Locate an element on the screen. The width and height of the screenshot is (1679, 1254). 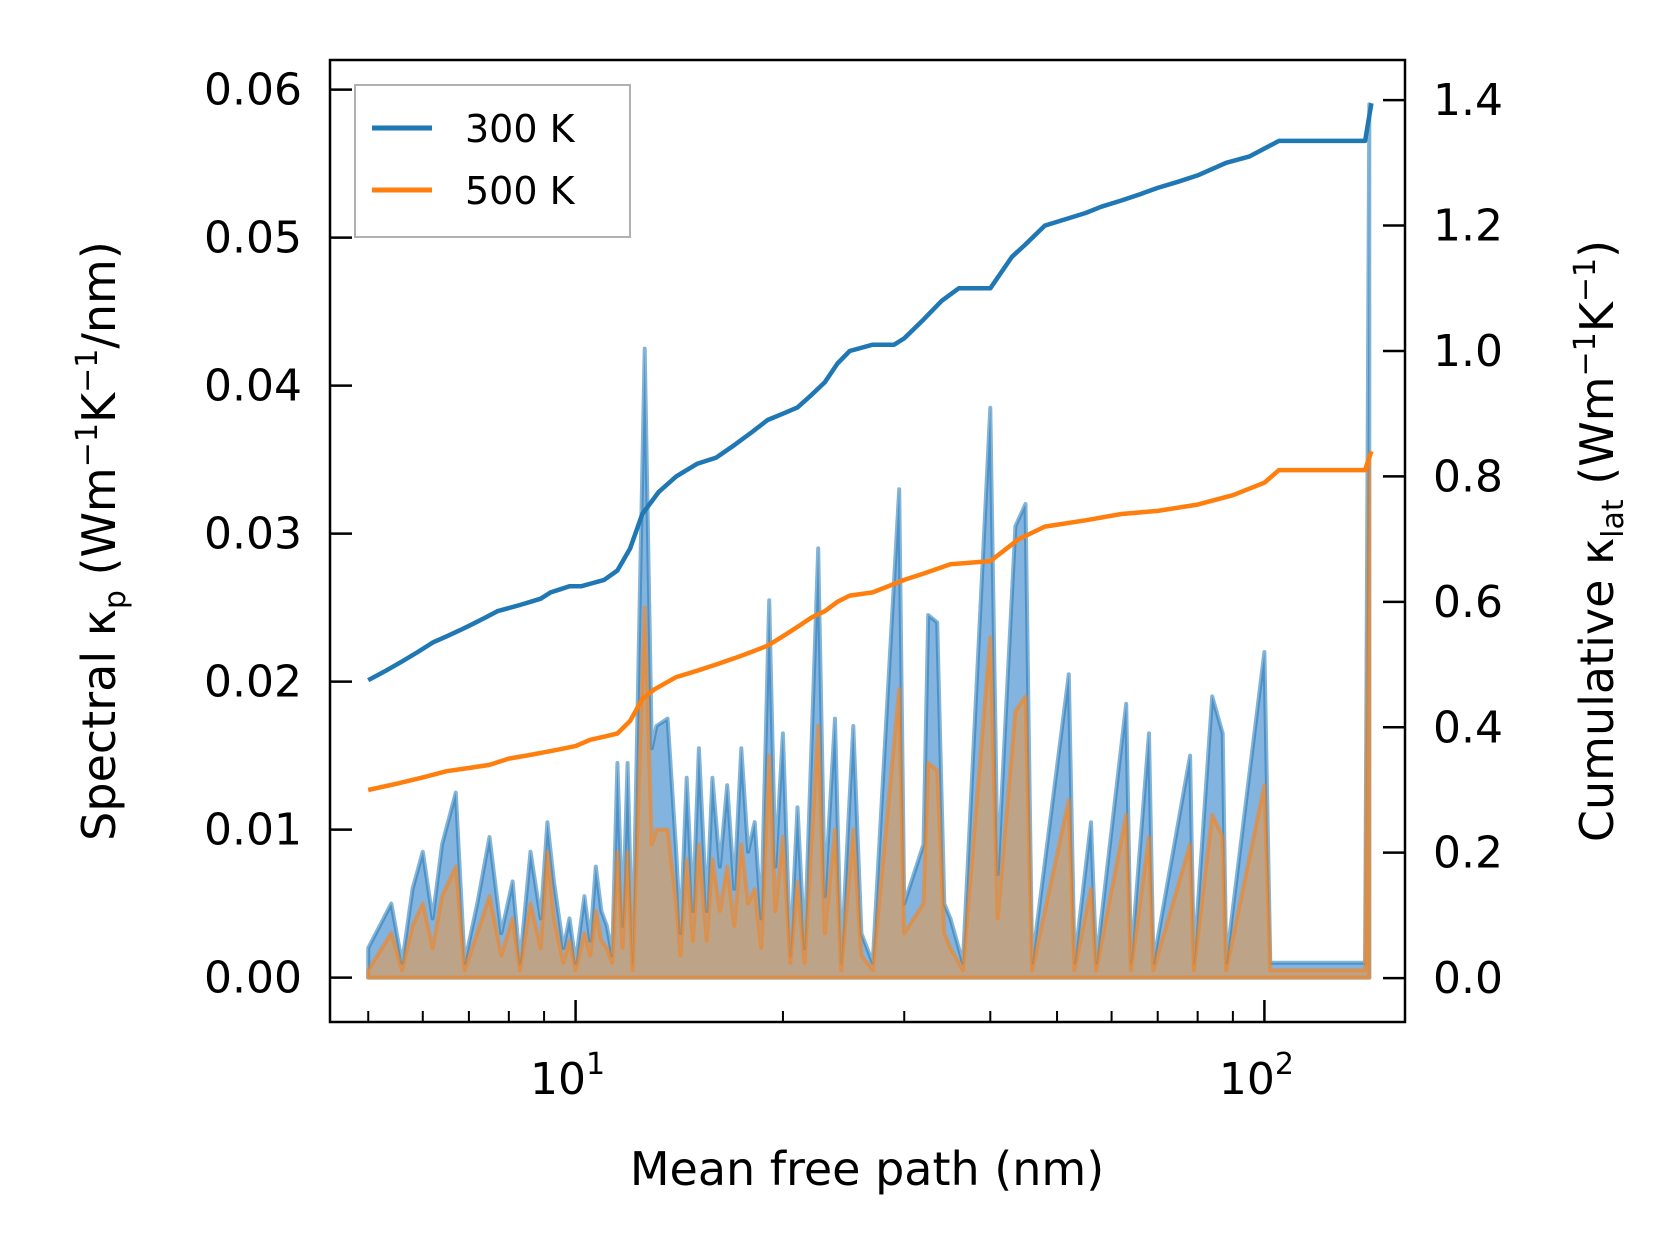
y-right-tick-label: 0.0 is located at coordinates (1468, 978).